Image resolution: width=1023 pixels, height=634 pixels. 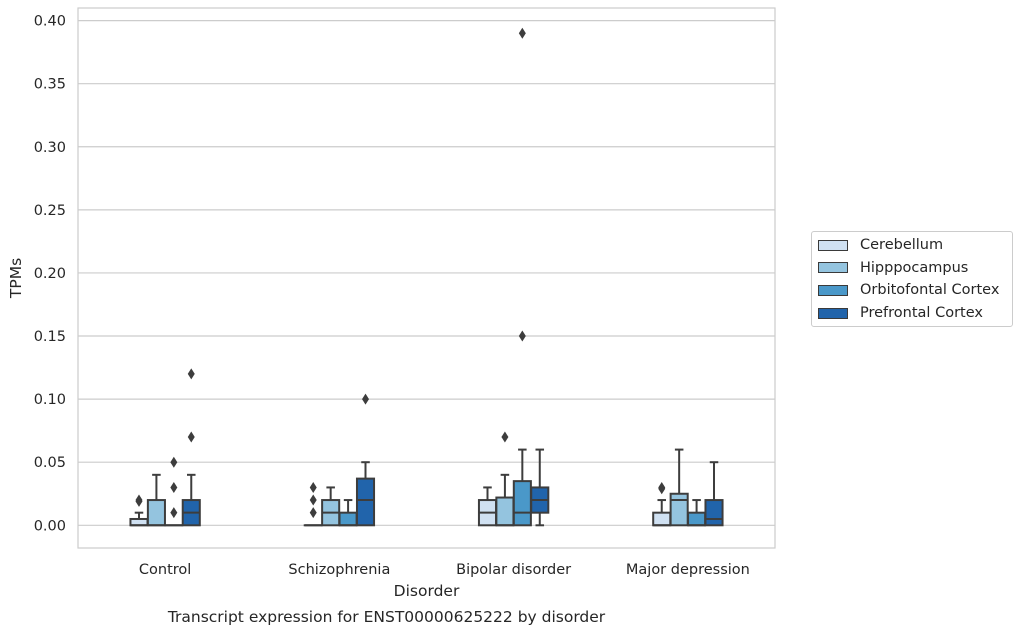 I want to click on x-tick-label: Bipolar disorder, so click(x=513, y=570).